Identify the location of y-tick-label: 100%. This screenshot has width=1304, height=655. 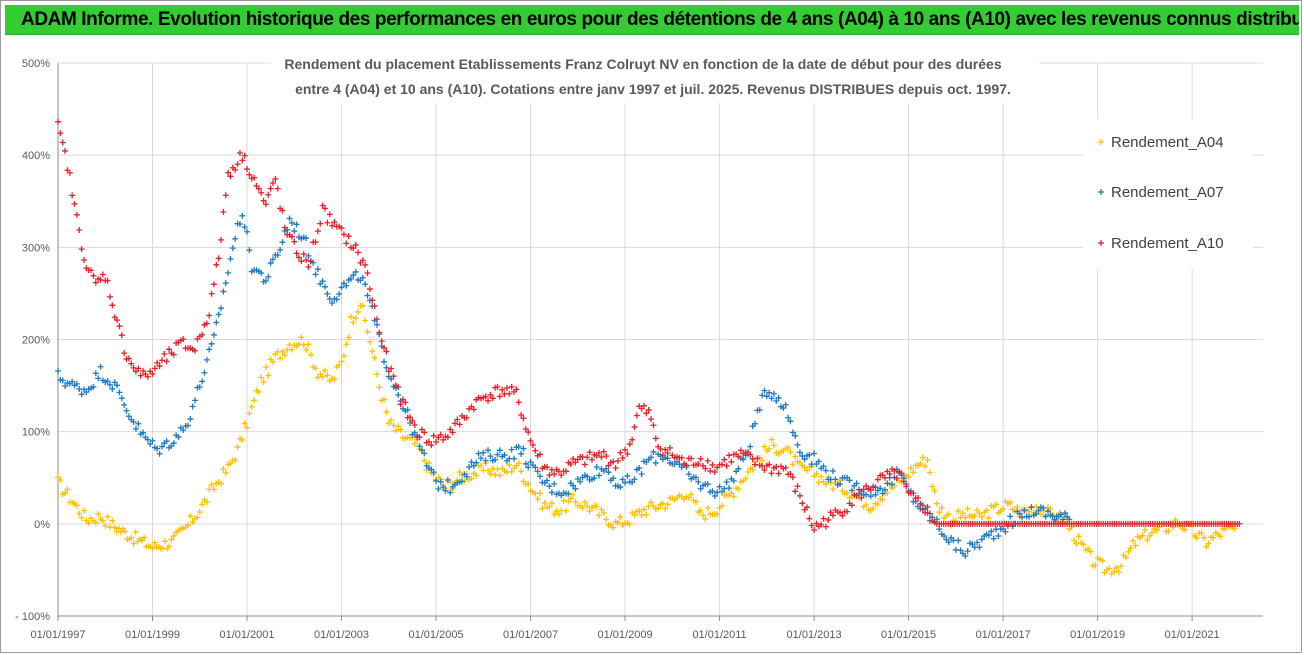
(36, 433).